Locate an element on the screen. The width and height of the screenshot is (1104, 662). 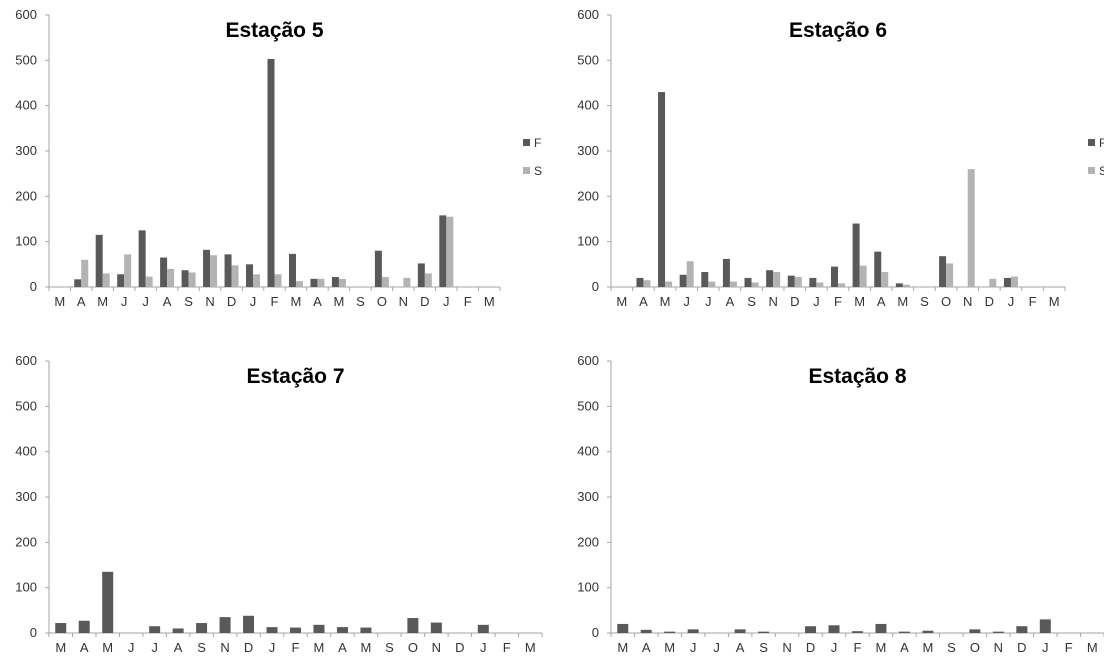
x-tick-label: A is located at coordinates (730, 301).